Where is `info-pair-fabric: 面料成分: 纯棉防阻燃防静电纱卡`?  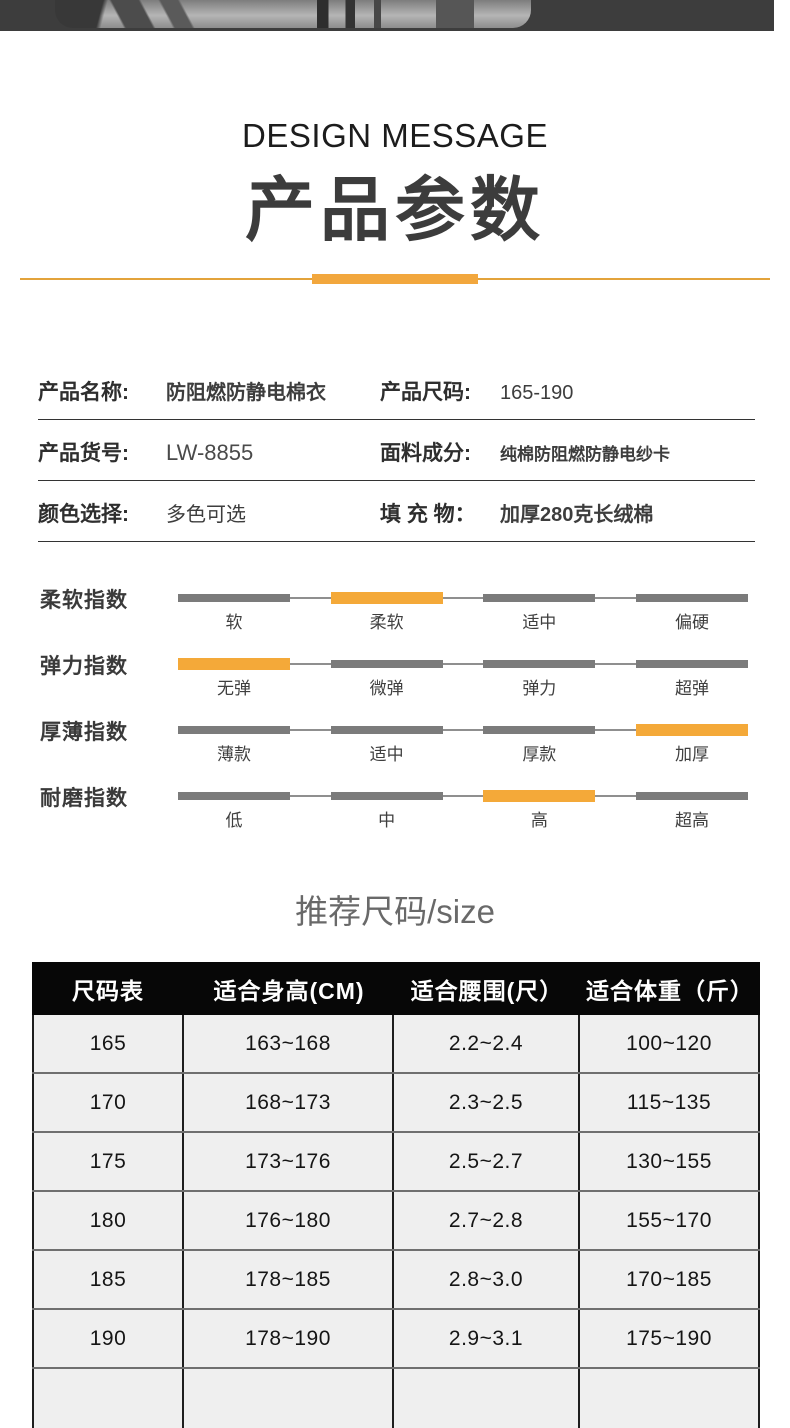
info-pair-fabric: 面料成分: 纯棉防阻燃防静电纱卡 is located at coordinates (567, 452).